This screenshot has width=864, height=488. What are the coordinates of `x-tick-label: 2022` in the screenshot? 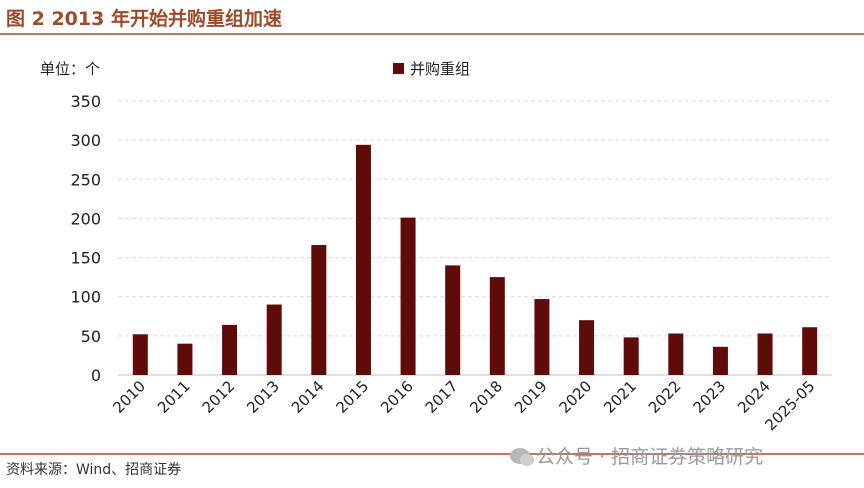 It's located at (665, 397).